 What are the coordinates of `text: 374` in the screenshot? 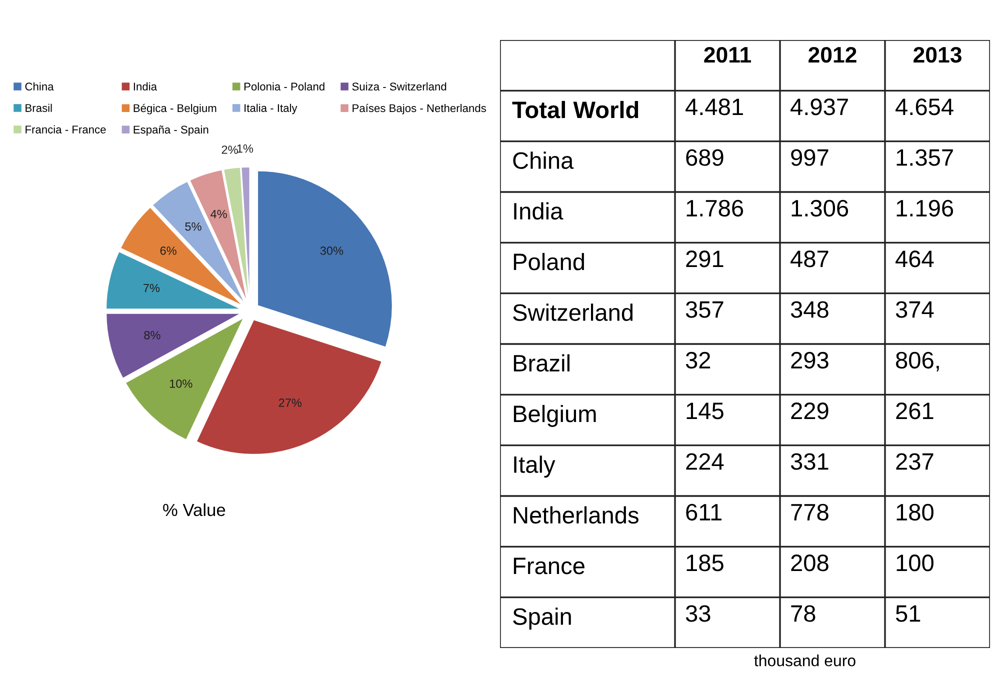 It's located at (915, 309).